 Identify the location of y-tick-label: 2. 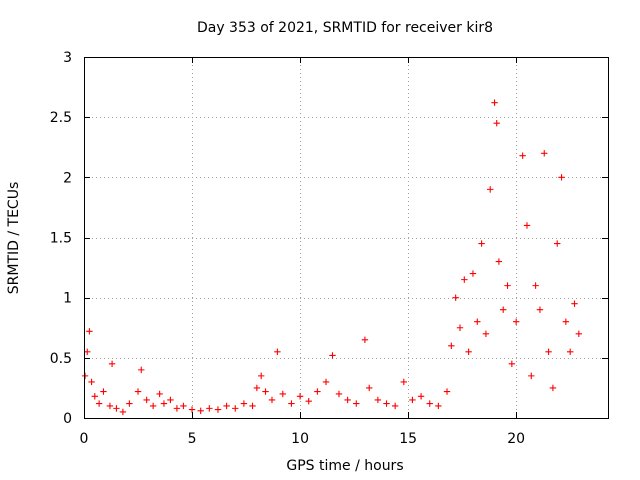
(67, 178).